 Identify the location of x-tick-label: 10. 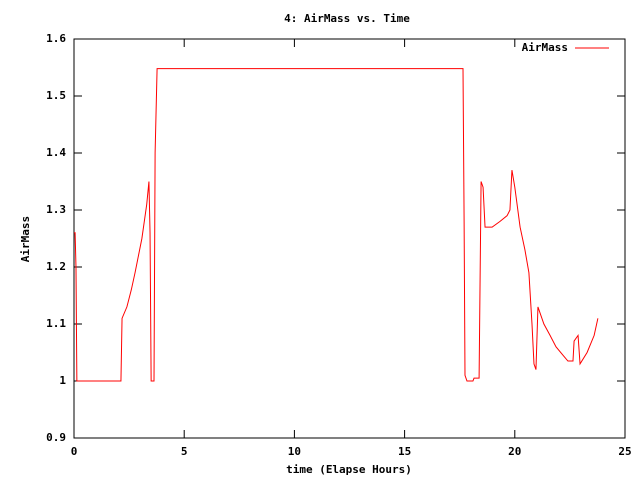
(294, 451).